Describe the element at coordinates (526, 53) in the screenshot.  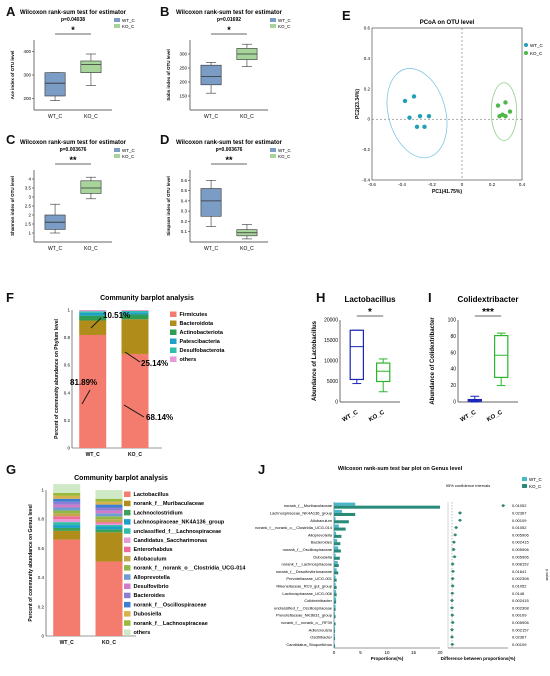
I see `legend-dot-ko-e` at that location.